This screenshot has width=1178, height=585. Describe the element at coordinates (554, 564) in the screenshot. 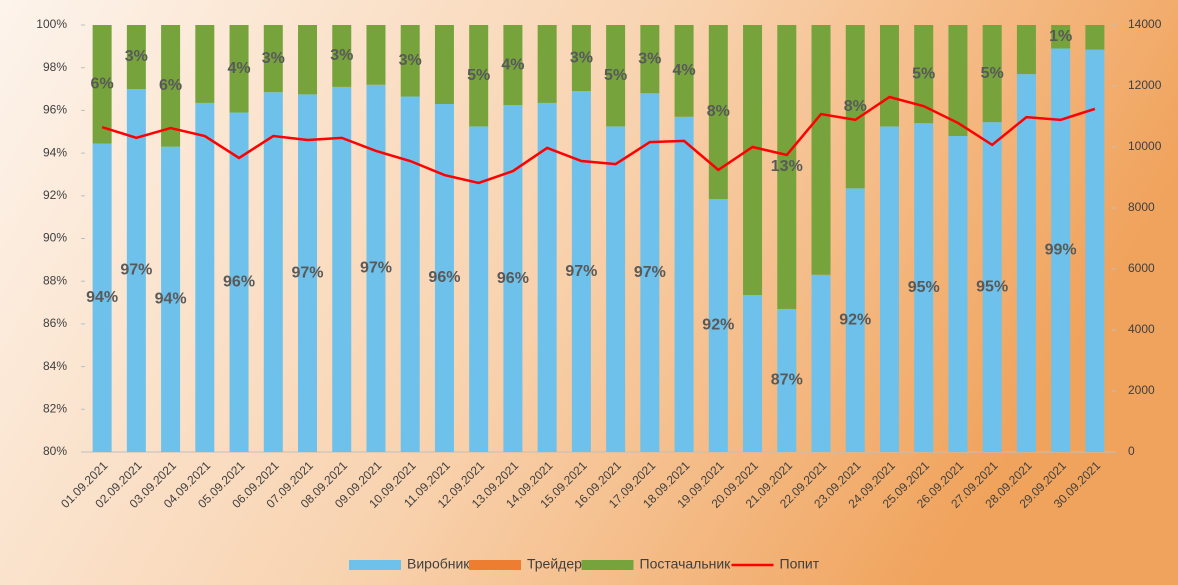

I see `legend-label: Трейдер` at that location.